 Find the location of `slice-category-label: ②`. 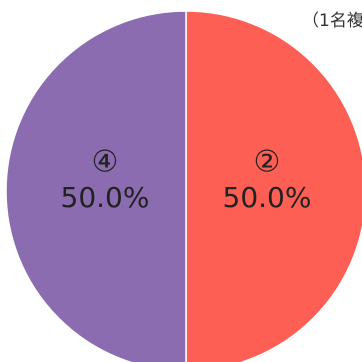

slice-category-label: ② is located at coordinates (267, 162).